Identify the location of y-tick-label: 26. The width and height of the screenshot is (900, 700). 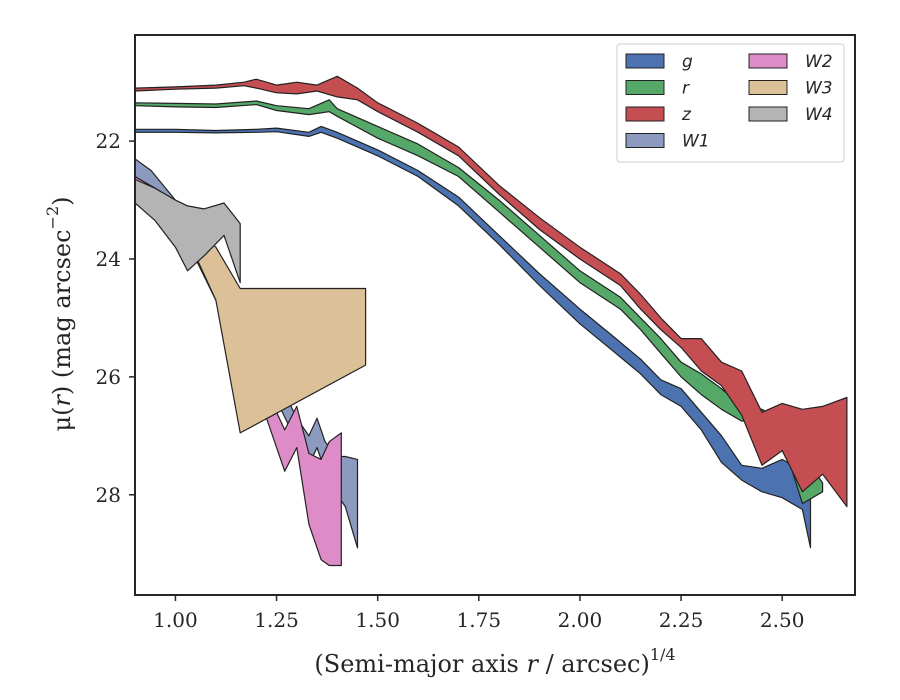
(108, 377).